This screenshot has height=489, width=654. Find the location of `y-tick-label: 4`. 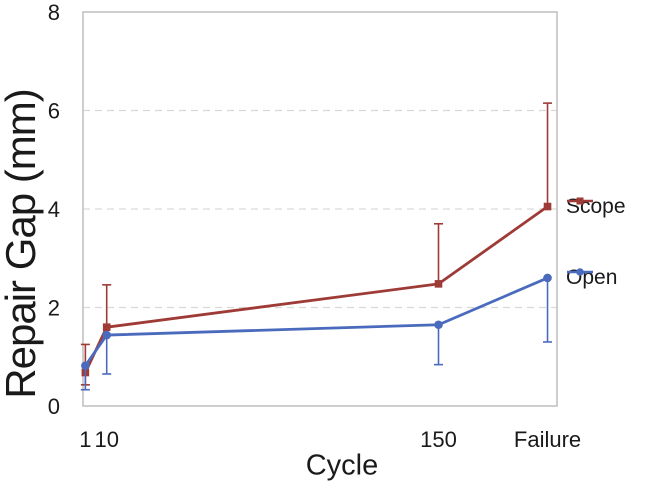

y-tick-label: 4 is located at coordinates (54, 209).